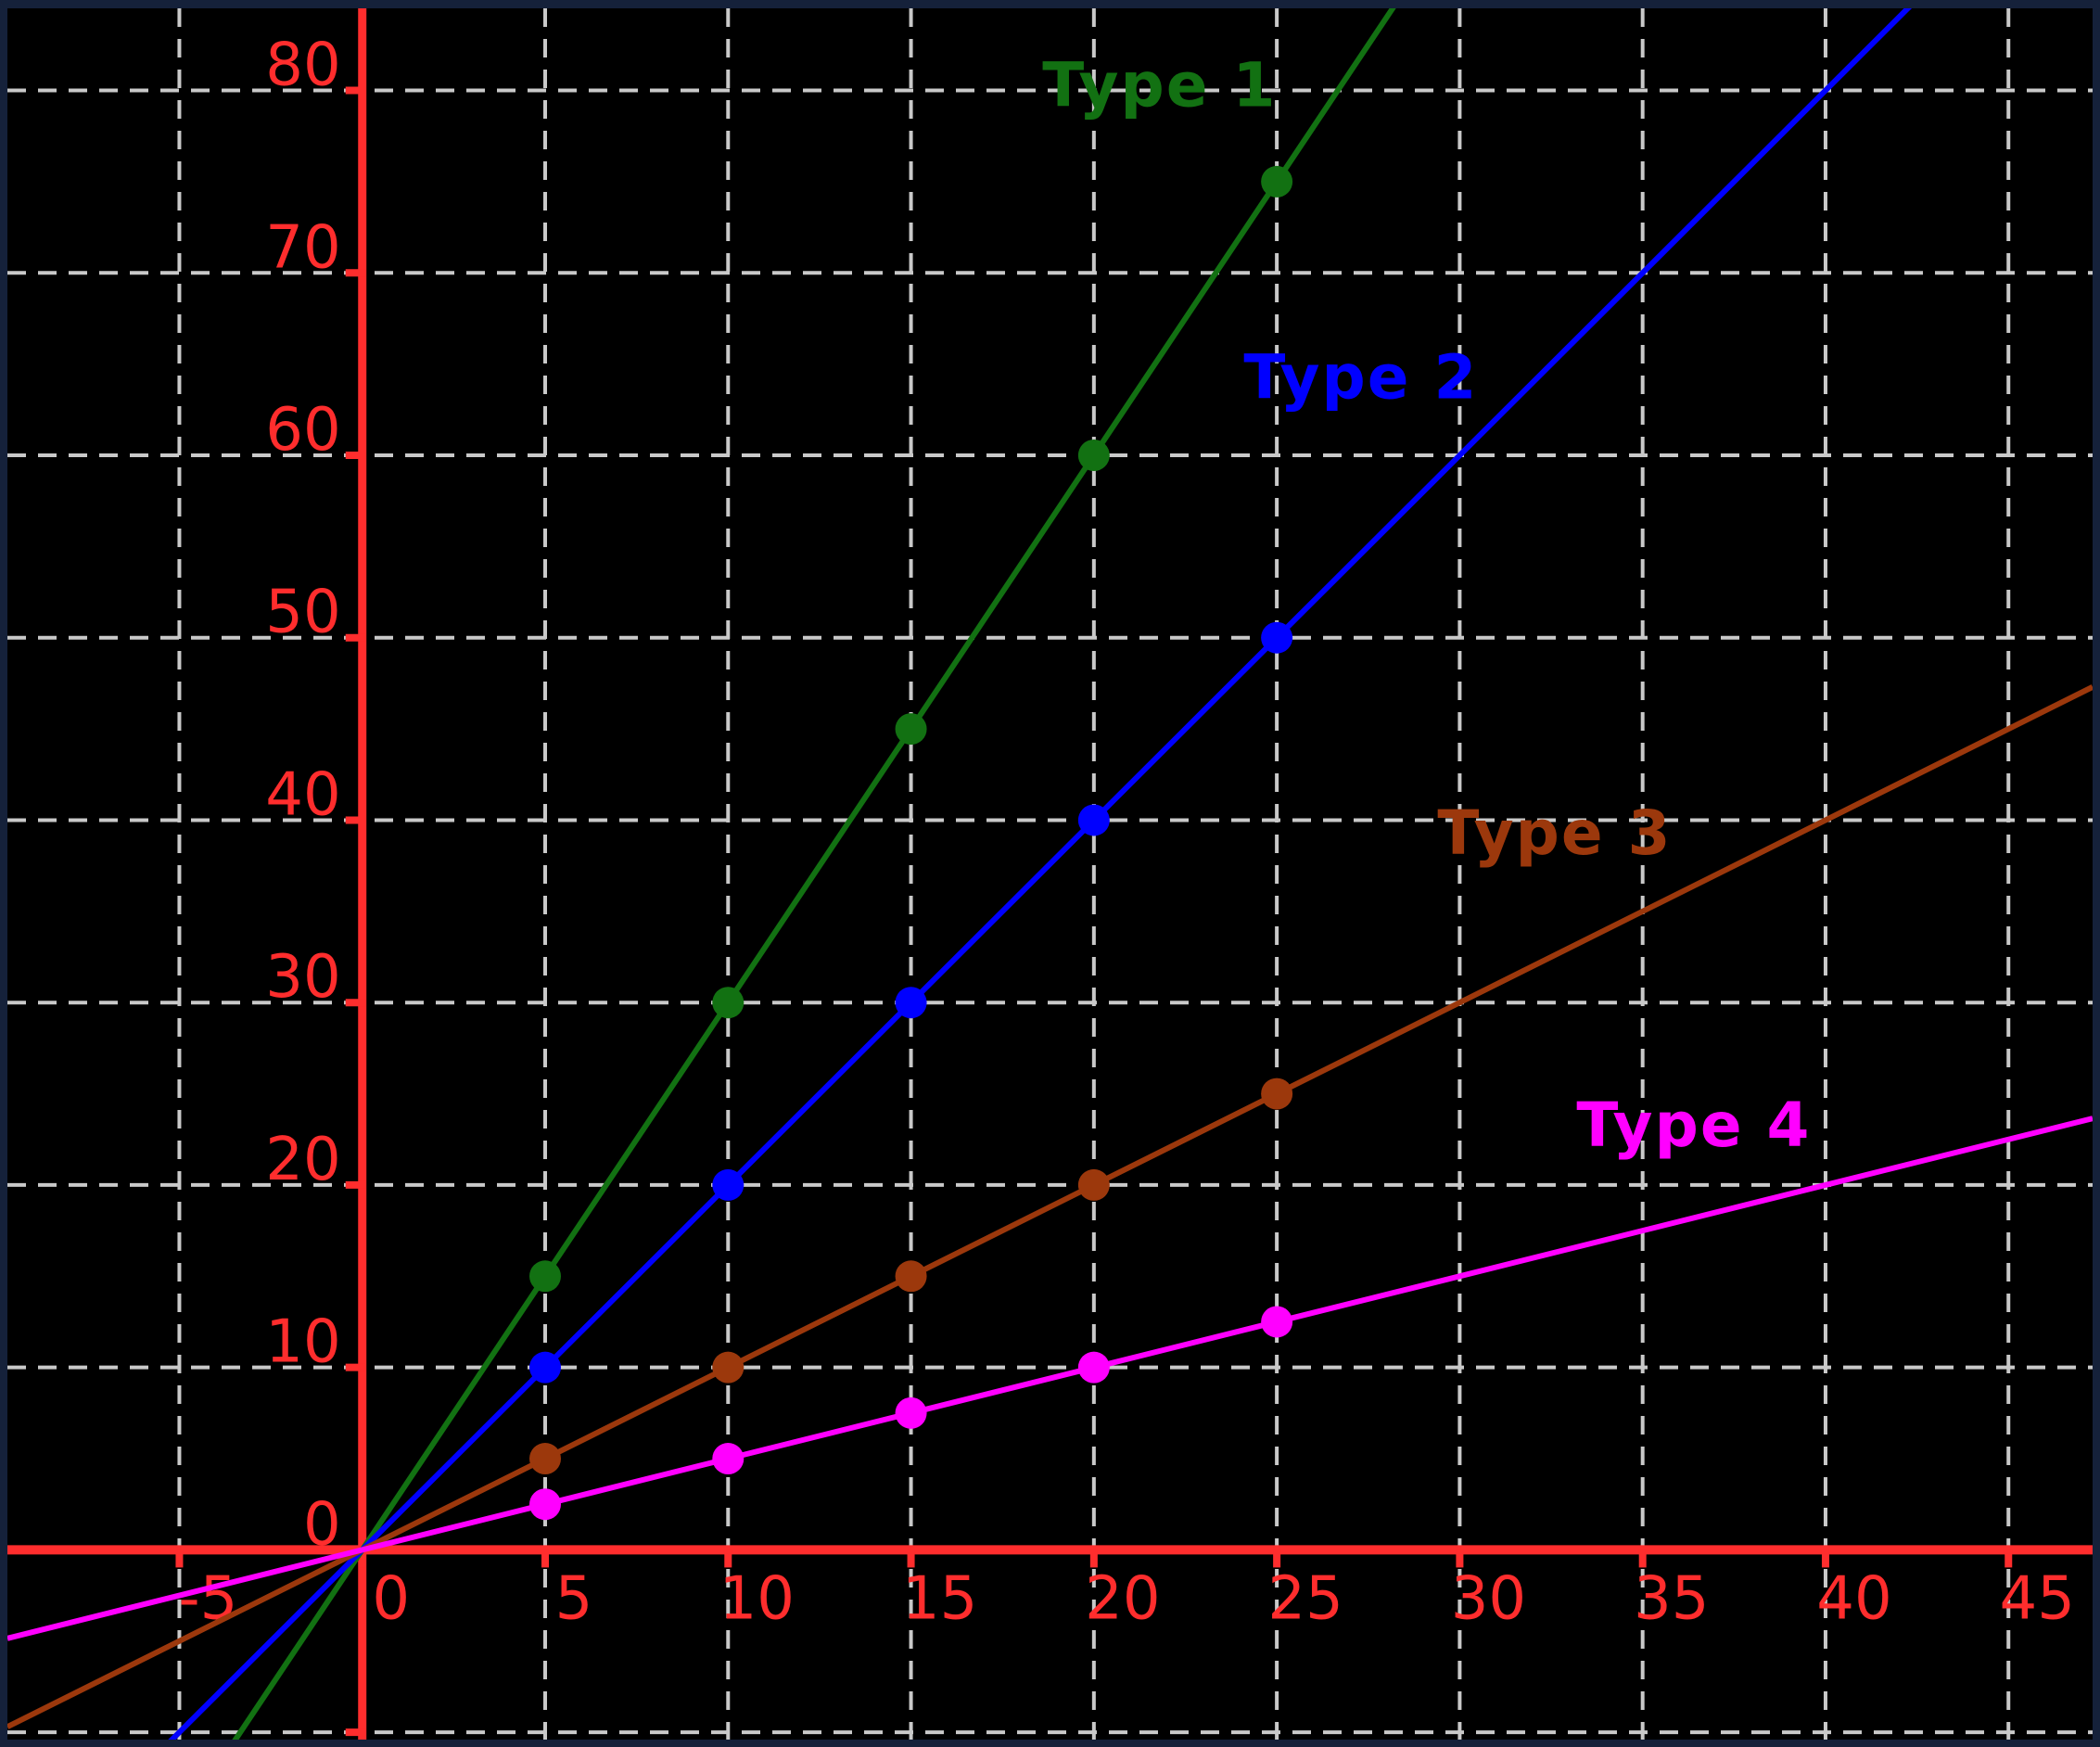 This screenshot has width=2100, height=1747. What do you see at coordinates (574, 1598) in the screenshot?
I see `x-tick-label-5: 5` at bounding box center [574, 1598].